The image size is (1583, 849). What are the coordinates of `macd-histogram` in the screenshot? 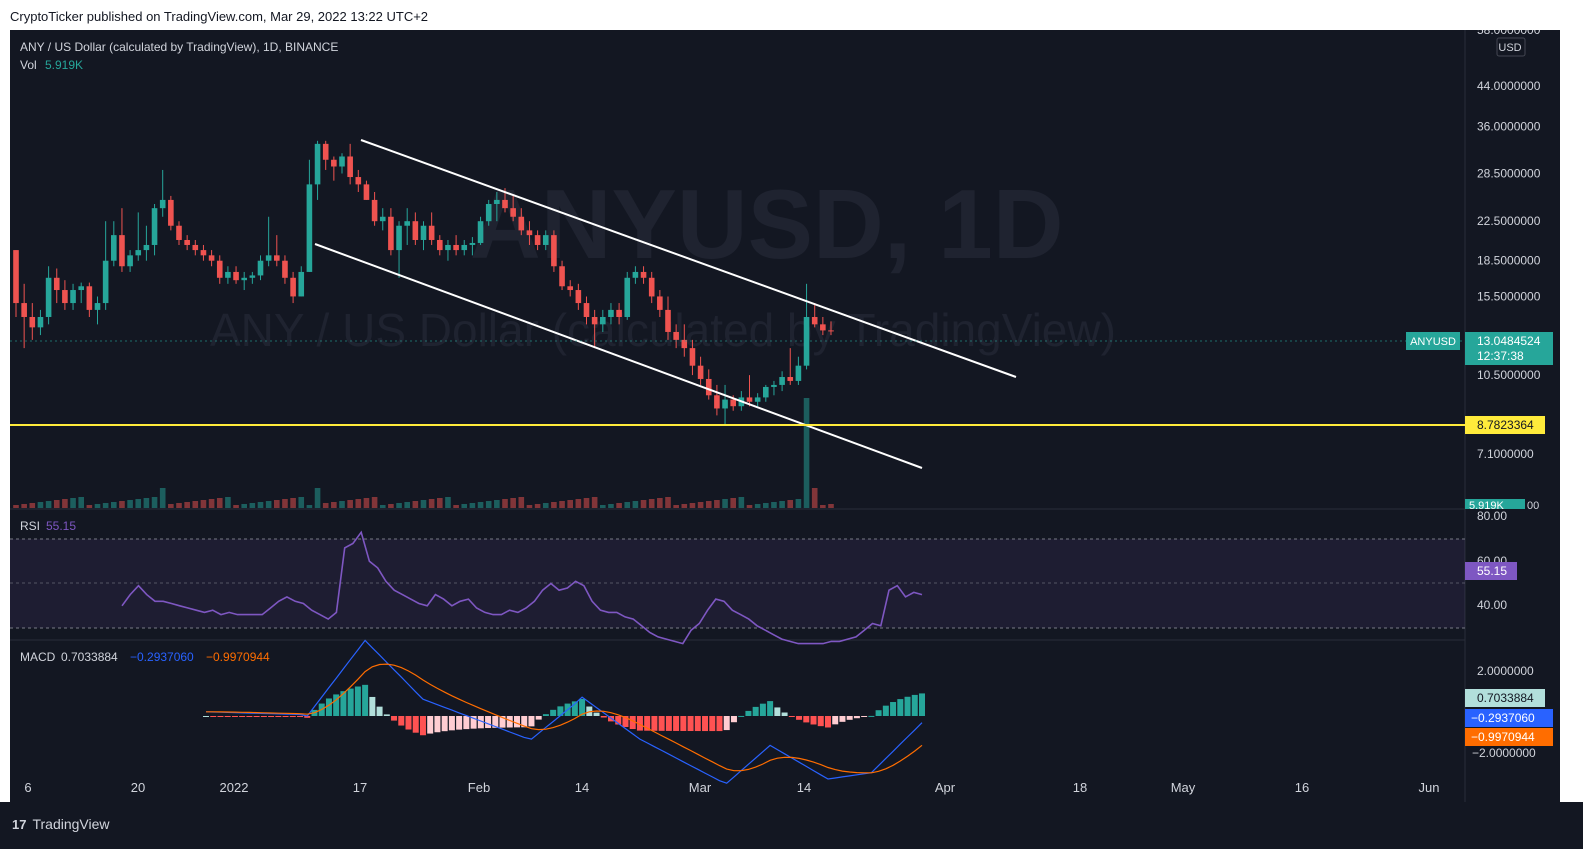 It's located at (564, 710).